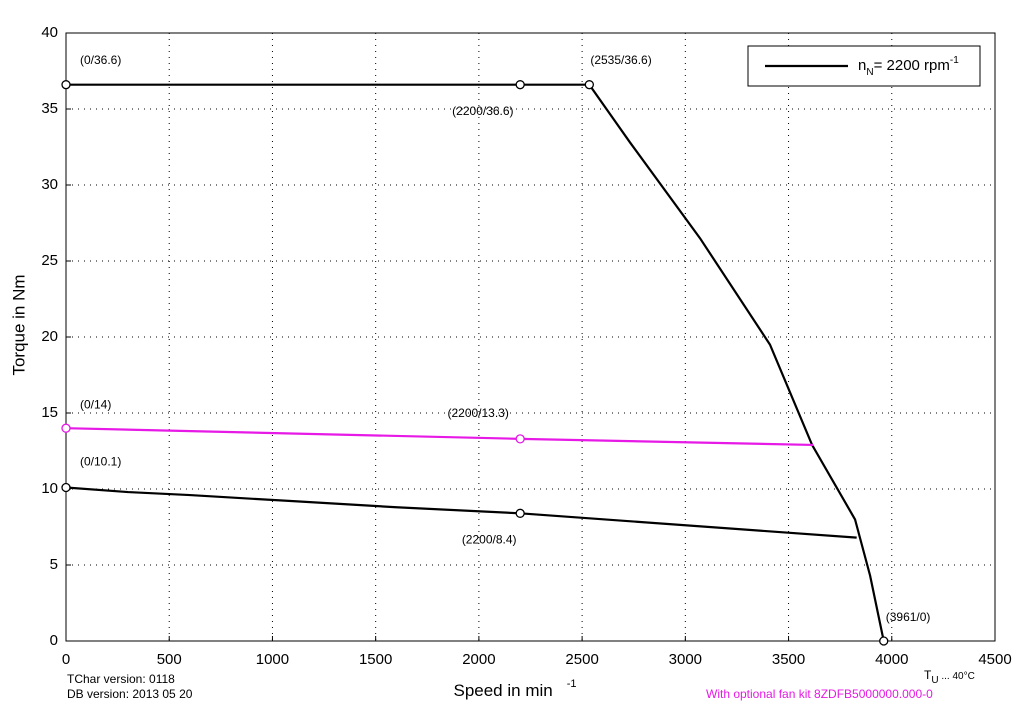  Describe the element at coordinates (819, 694) in the screenshot. I see `fan-kit-note: With optional fan kit 8ZDFB5000000.000-0` at that location.